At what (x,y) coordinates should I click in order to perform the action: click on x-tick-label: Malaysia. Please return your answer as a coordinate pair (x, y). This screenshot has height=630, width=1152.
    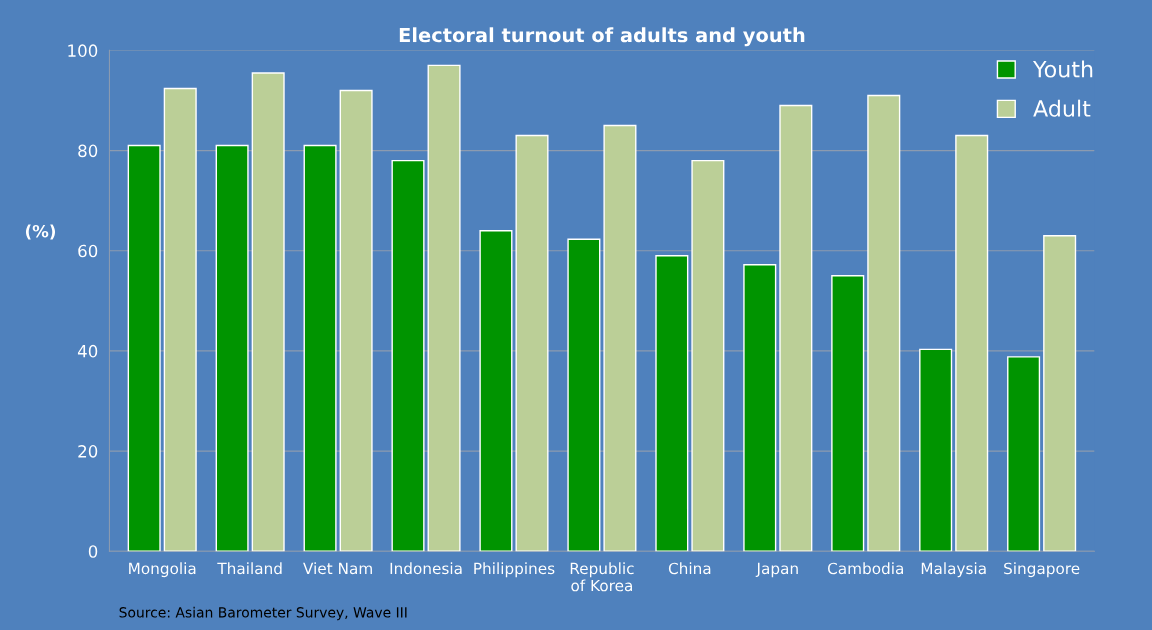
    Looking at the image, I should click on (953, 570).